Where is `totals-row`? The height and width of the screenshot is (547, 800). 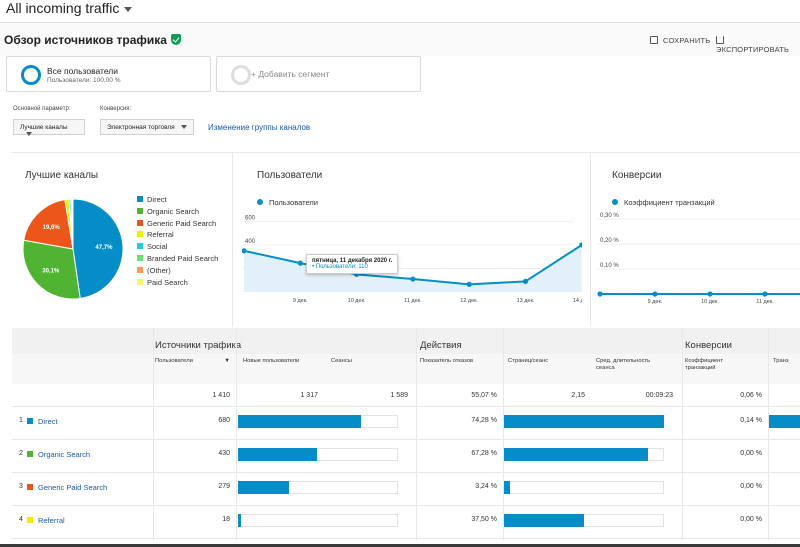 totals-row is located at coordinates (406, 395).